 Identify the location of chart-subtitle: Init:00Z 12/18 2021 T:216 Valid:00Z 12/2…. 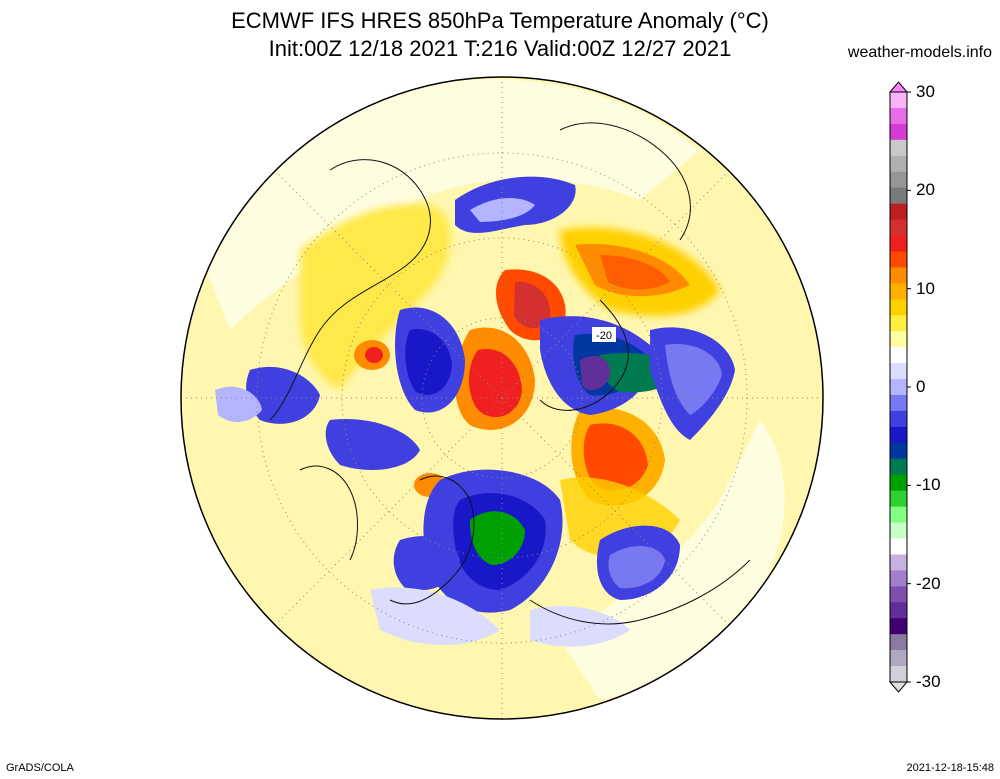
(500, 48).